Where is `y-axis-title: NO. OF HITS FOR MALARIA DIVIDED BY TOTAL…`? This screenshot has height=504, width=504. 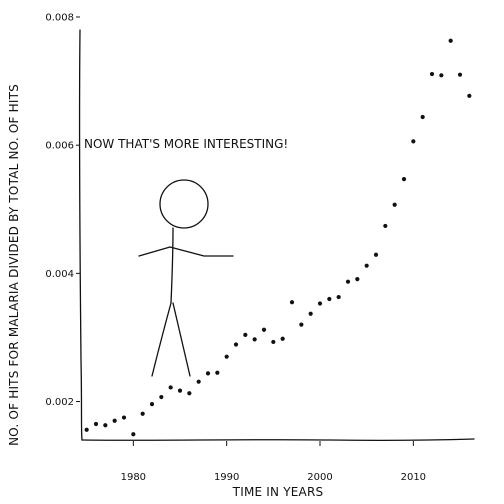
y-axis-title: NO. OF HITS FOR MALARIA DIVIDED BY TOTAL… is located at coordinates (14, 265).